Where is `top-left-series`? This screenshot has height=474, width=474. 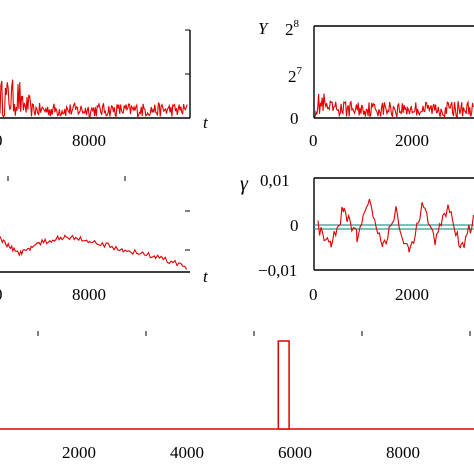
top-left-series is located at coordinates (94, 99).